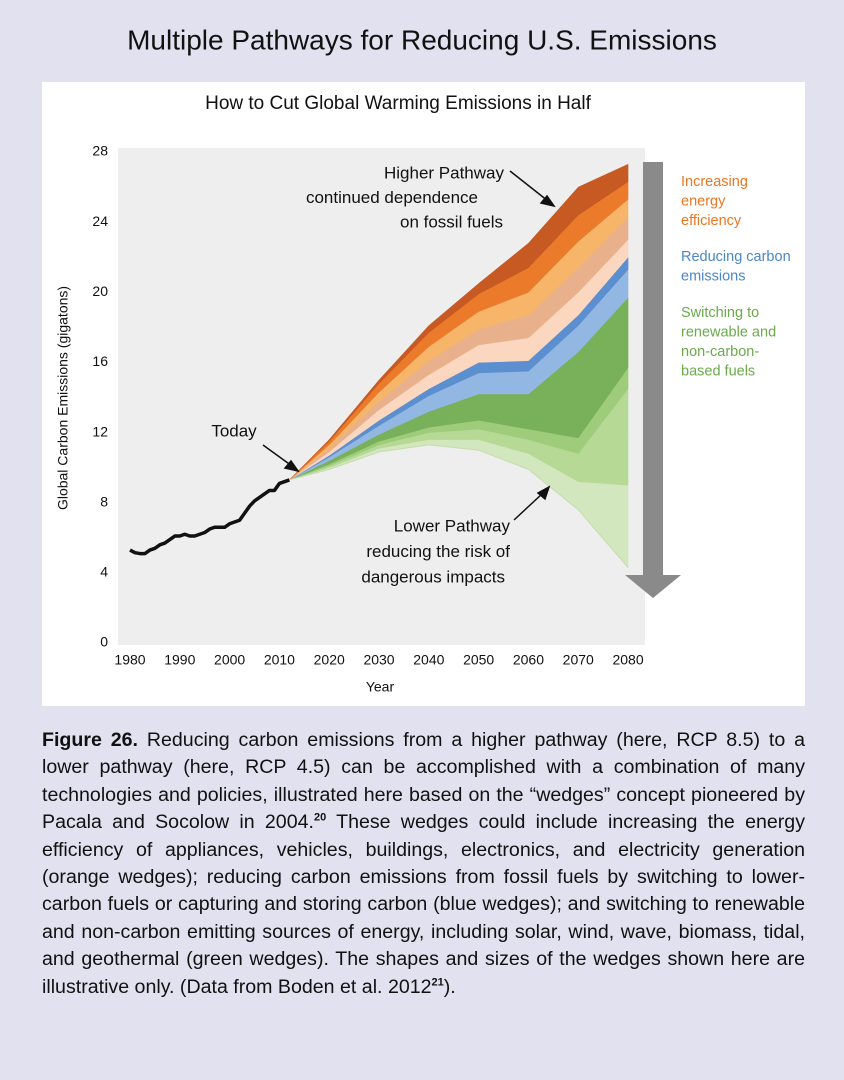 The height and width of the screenshot is (1080, 844). What do you see at coordinates (378, 660) in the screenshot?
I see `x-tick-label: 2030` at bounding box center [378, 660].